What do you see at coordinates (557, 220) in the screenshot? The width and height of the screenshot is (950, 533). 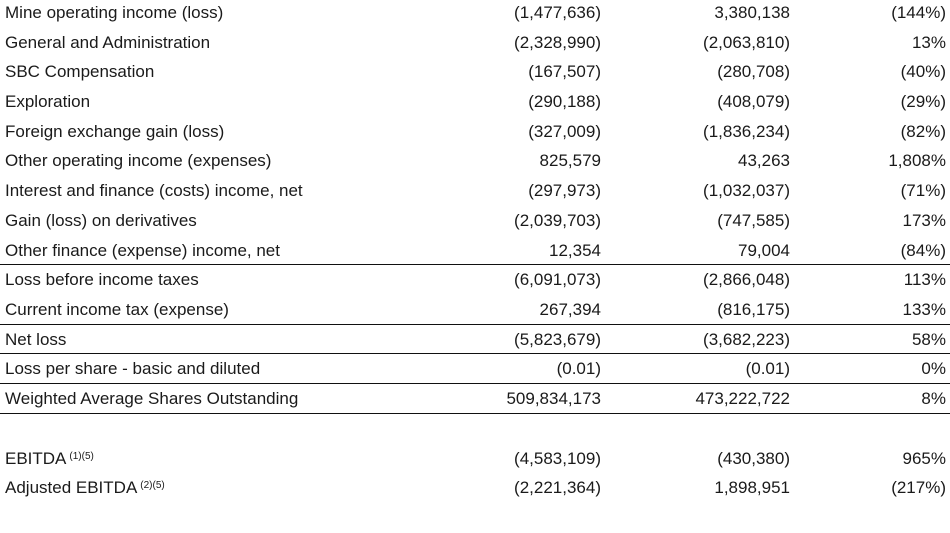 I see `current-period-value: (2,039,703)` at bounding box center [557, 220].